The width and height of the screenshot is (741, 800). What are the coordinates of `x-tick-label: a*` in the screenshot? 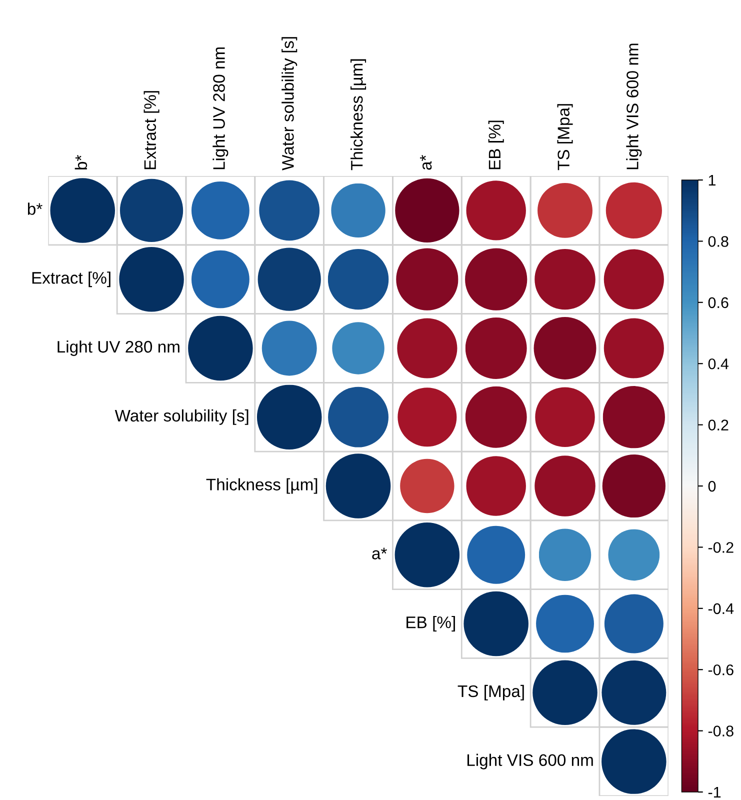 It's located at (426, 162).